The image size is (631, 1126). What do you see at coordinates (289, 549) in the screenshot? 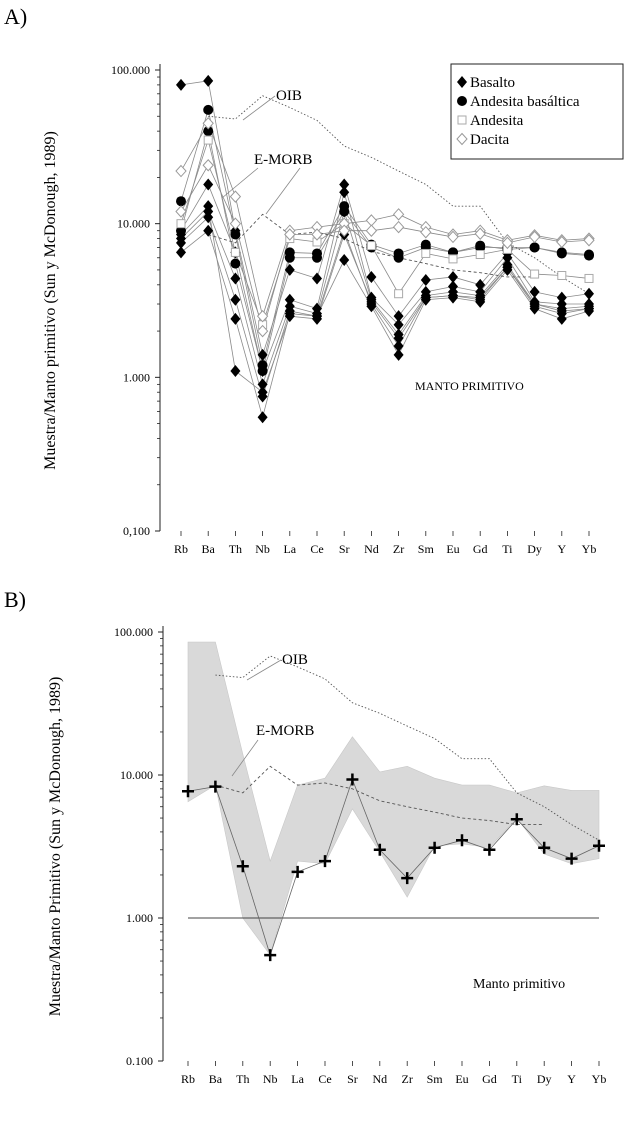
I see `a-x-tick-label: La` at bounding box center [289, 549].